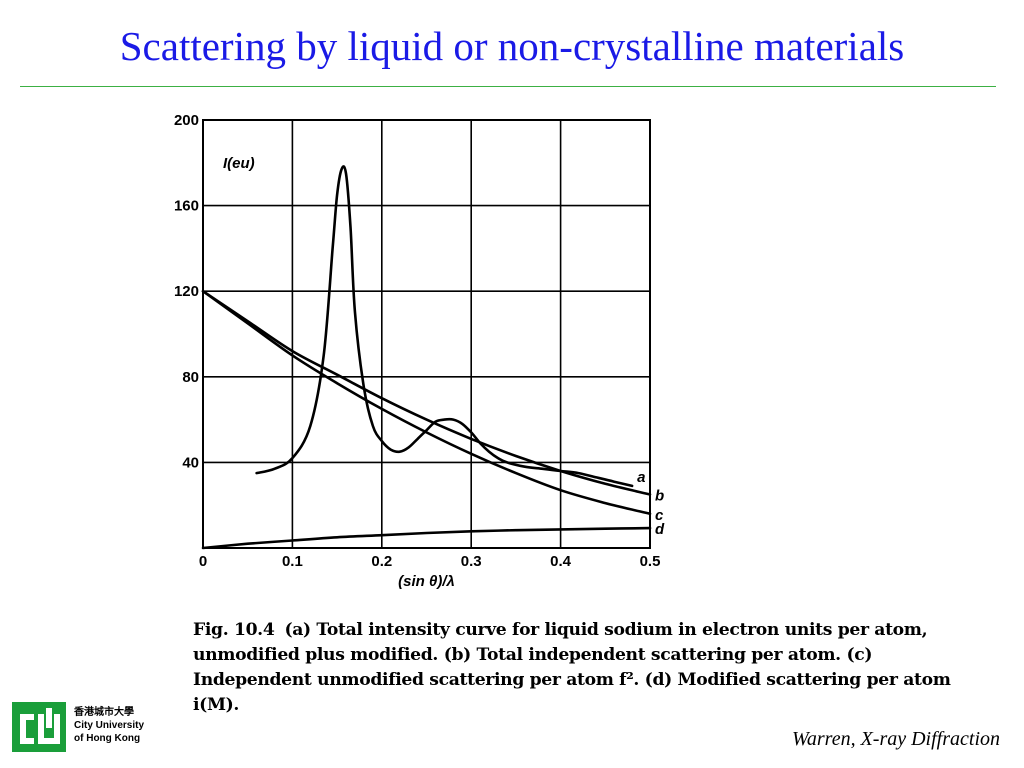 The width and height of the screenshot is (1024, 768). What do you see at coordinates (186, 206) in the screenshot?
I see `y-tick-label: 160` at bounding box center [186, 206].